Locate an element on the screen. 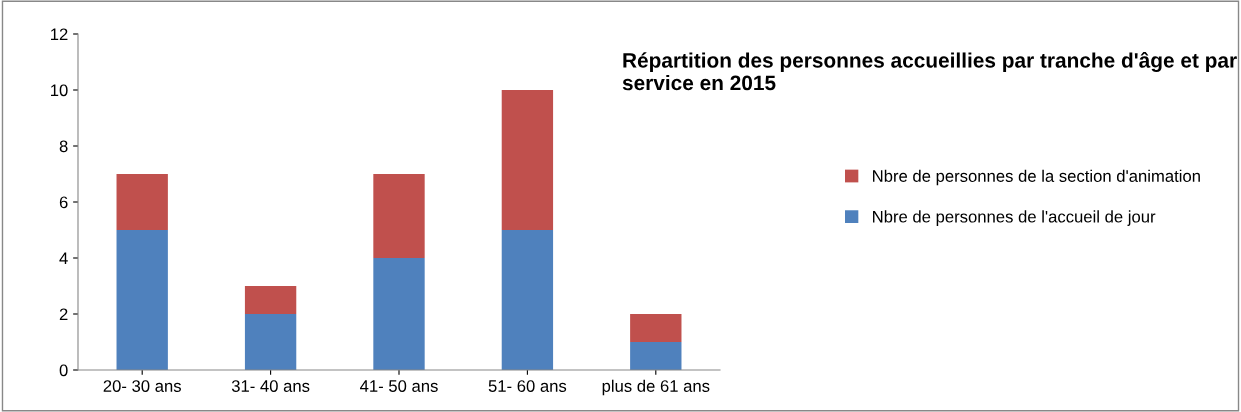  y-tick-label: 10 is located at coordinates (59, 90).